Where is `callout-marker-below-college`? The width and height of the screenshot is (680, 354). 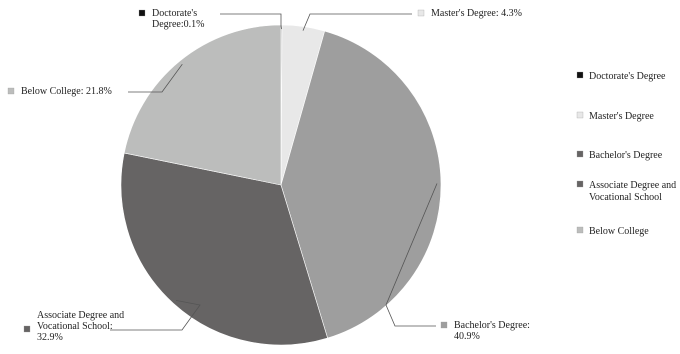 callout-marker-below-college is located at coordinates (11, 91).